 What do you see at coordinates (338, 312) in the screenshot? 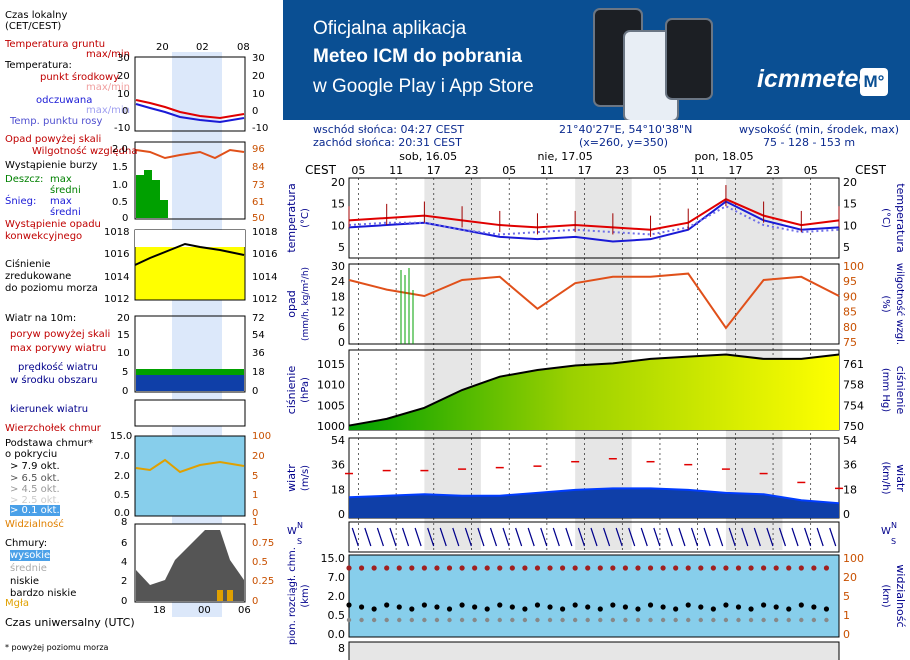
I see `precip-tick-label: 12` at bounding box center [338, 312].